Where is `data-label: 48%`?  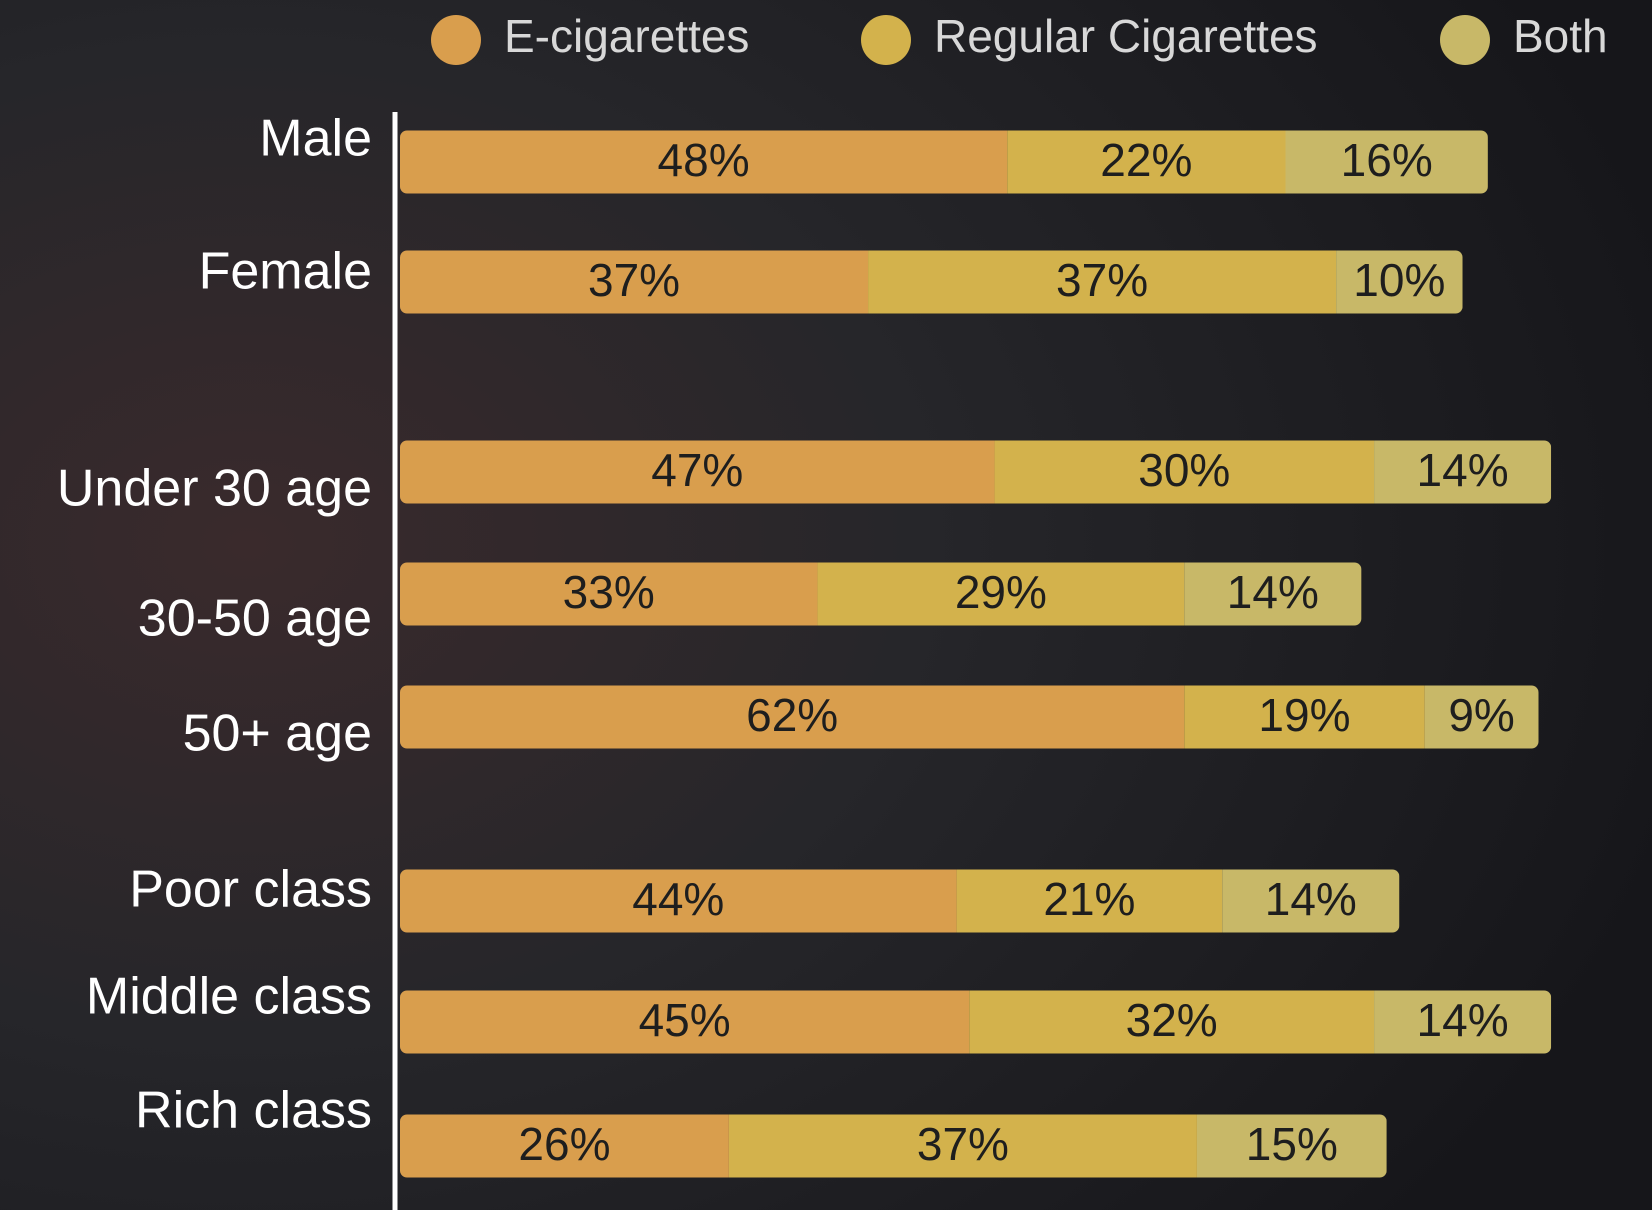 data-label: 48% is located at coordinates (704, 160).